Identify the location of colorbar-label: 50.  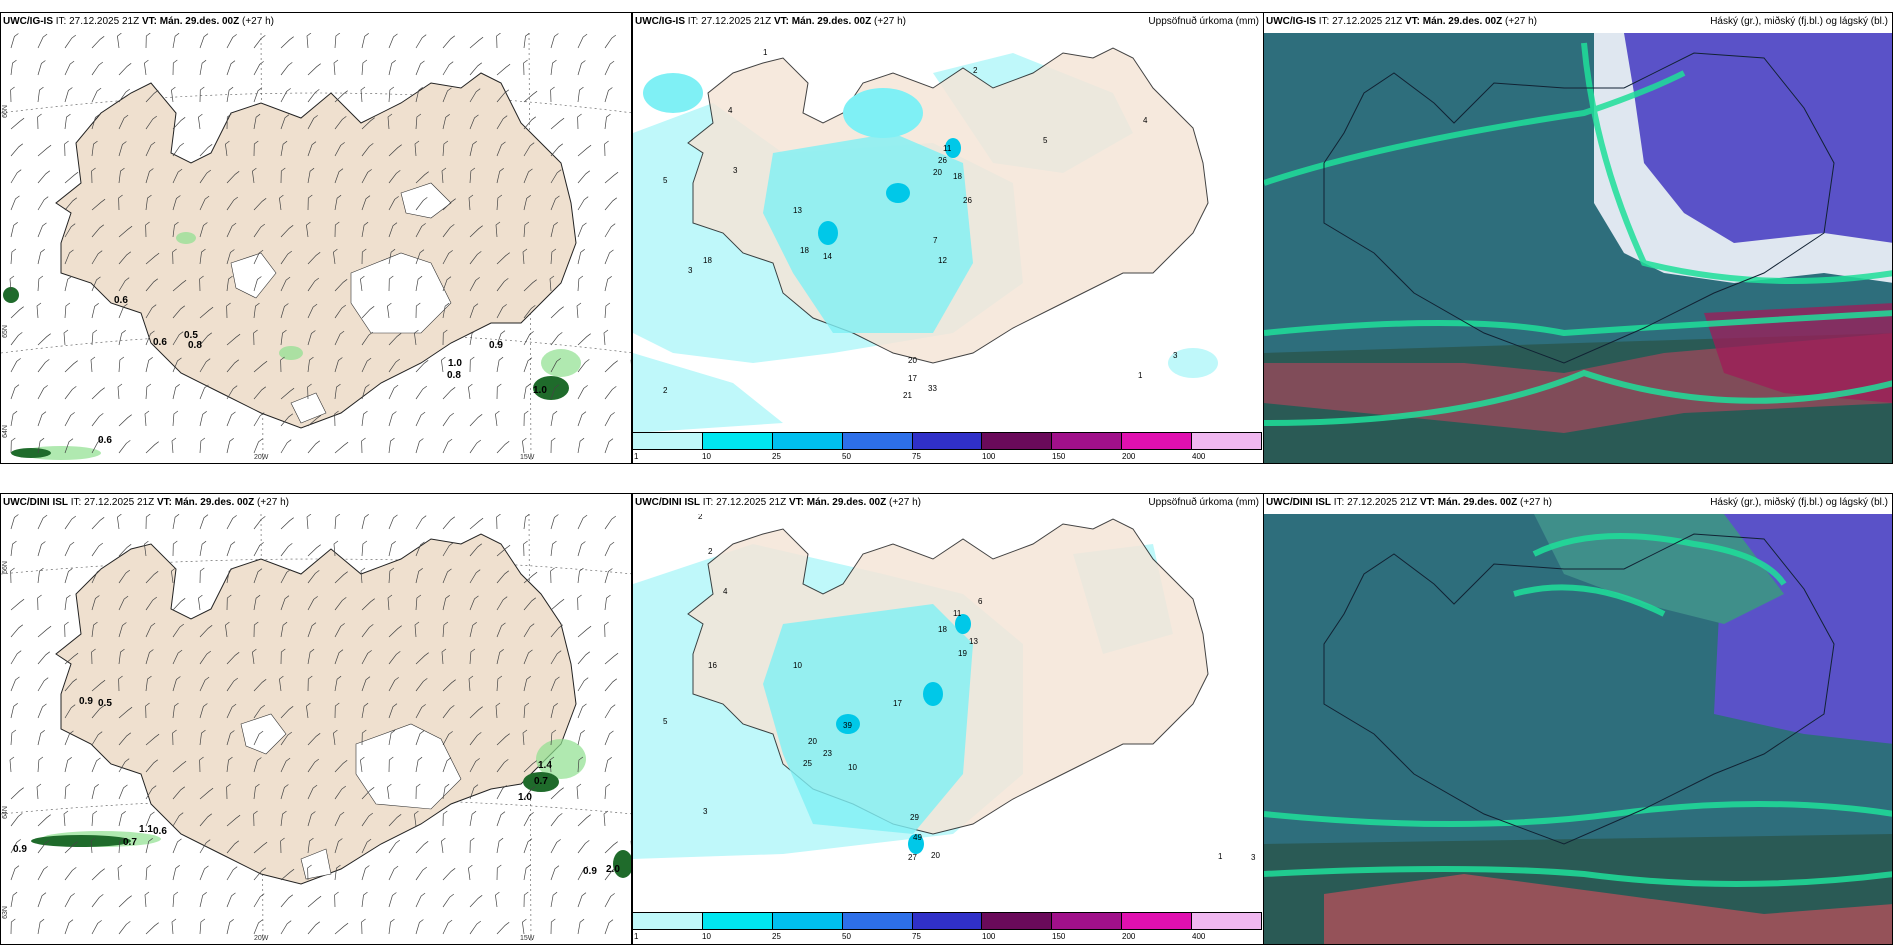
(846, 936).